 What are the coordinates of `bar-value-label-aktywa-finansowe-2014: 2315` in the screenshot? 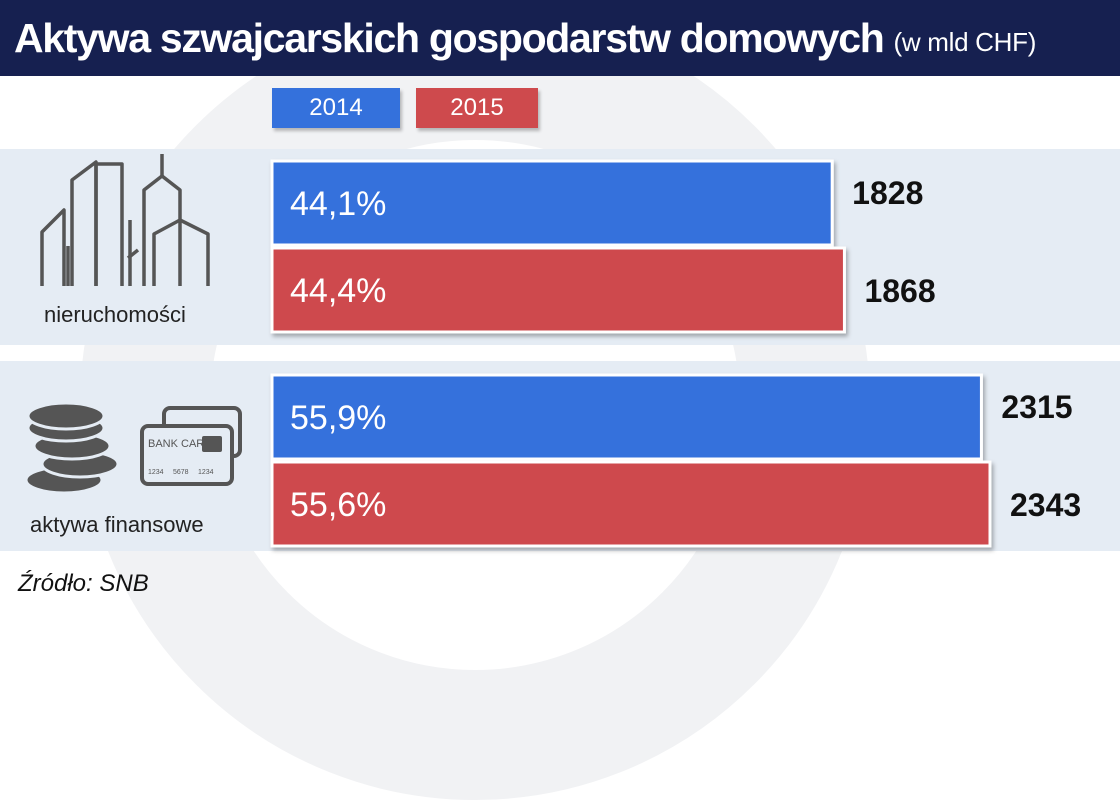 It's located at (1036, 407).